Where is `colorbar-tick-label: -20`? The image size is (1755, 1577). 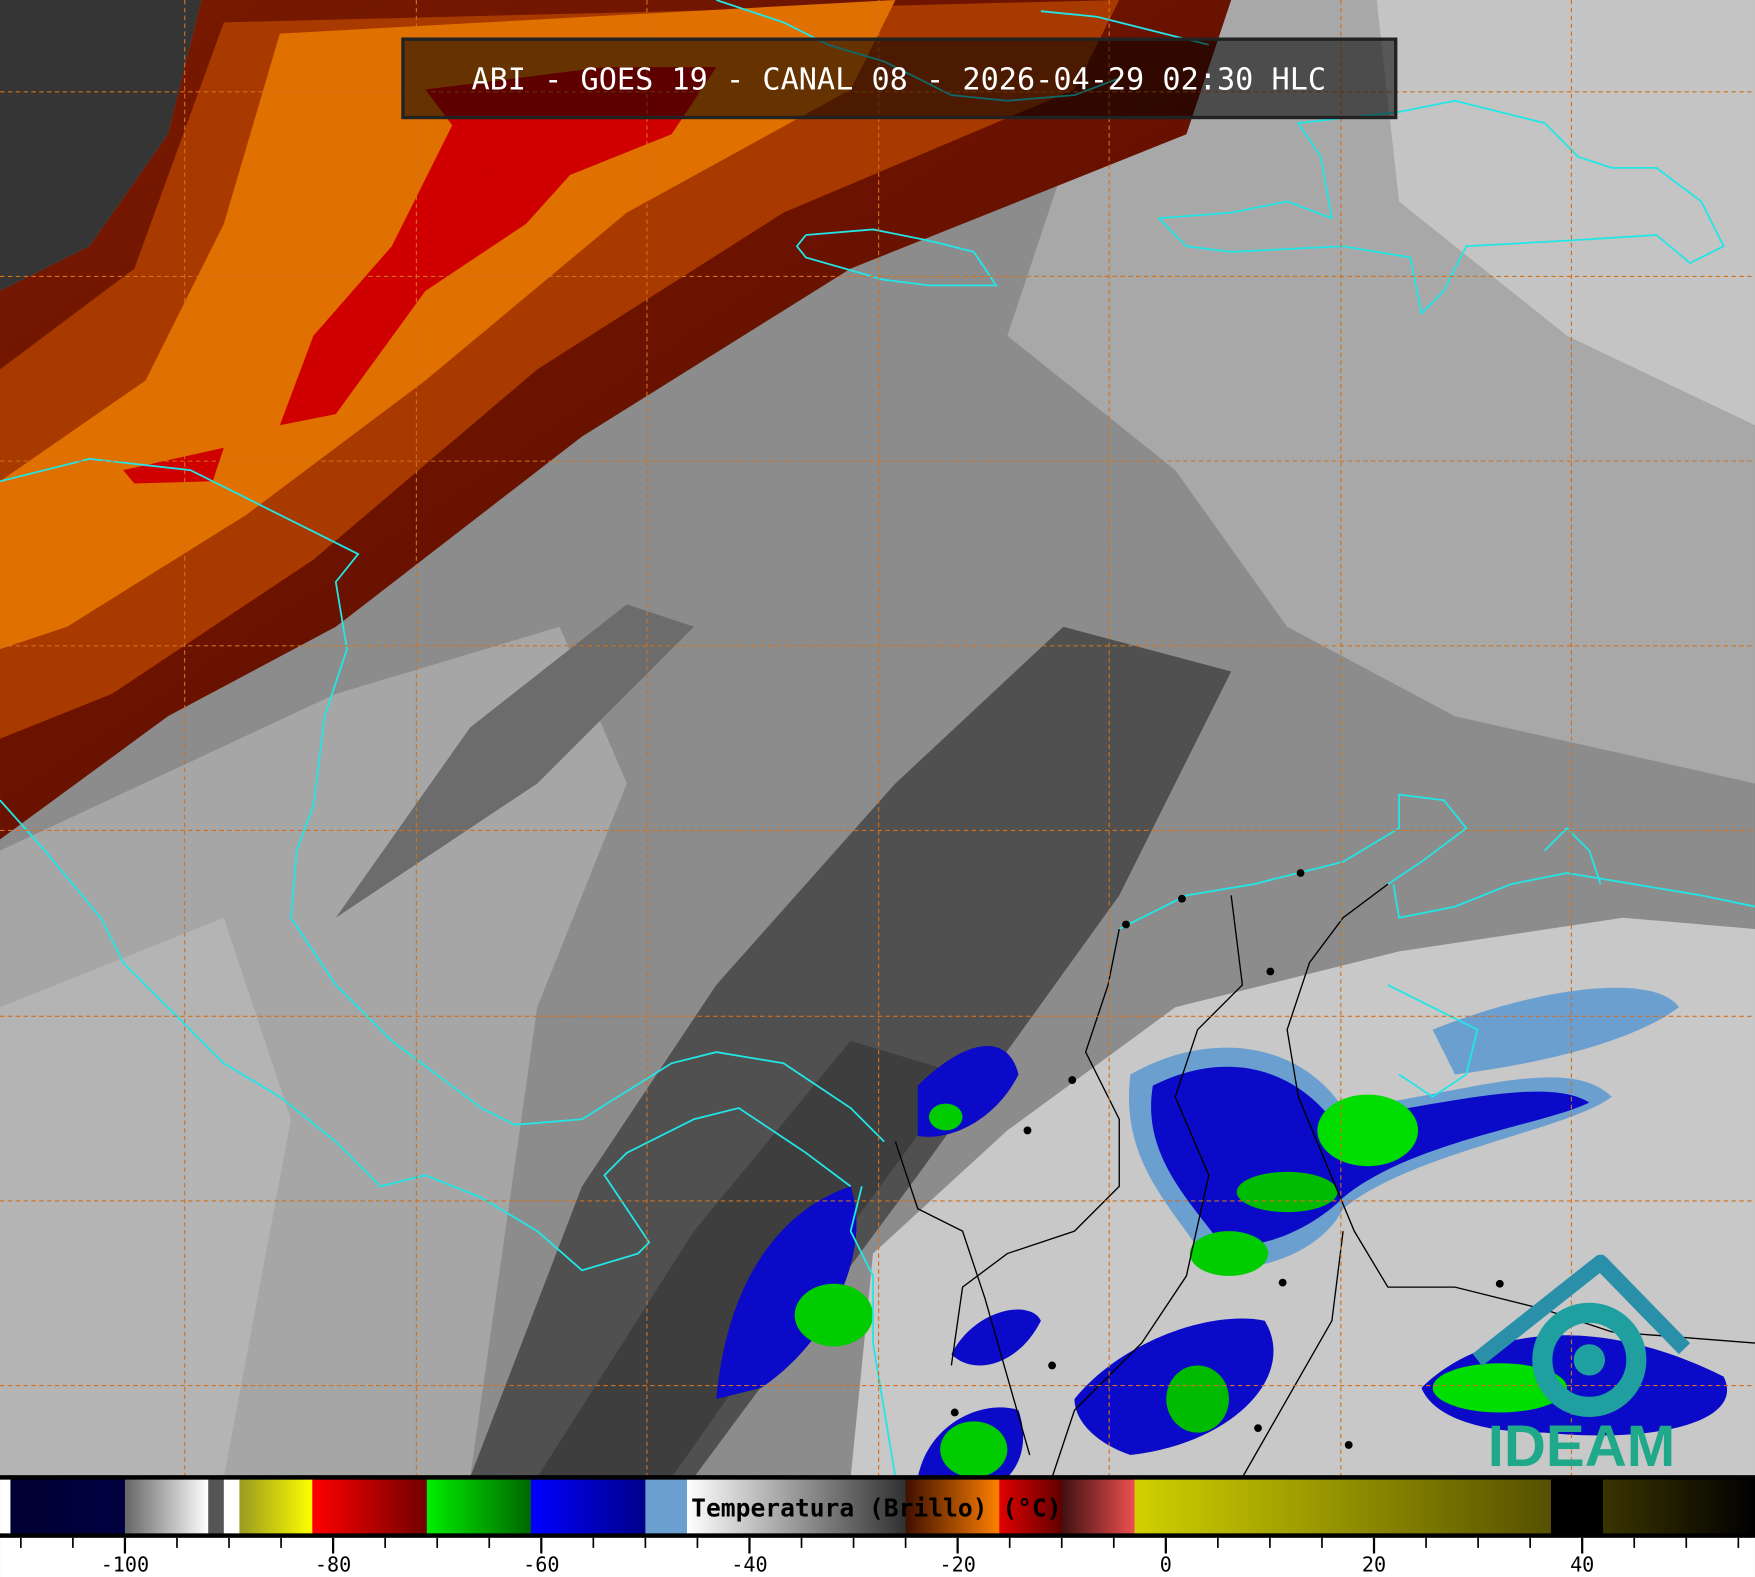
colorbar-tick-label: -20 is located at coordinates (957, 1564).